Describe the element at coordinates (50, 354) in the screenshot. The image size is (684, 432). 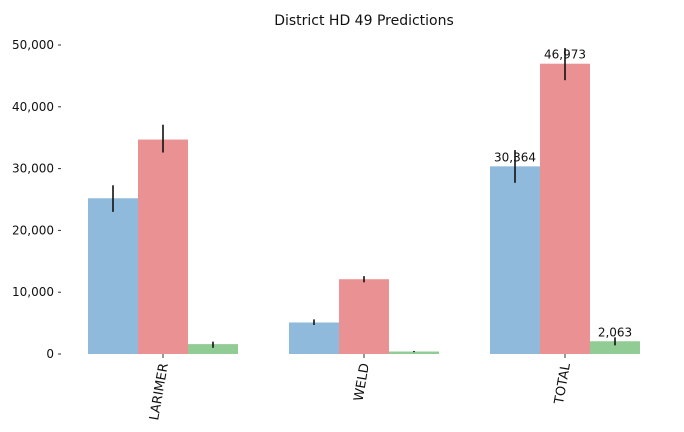
I see `y-tick-label: 0` at that location.